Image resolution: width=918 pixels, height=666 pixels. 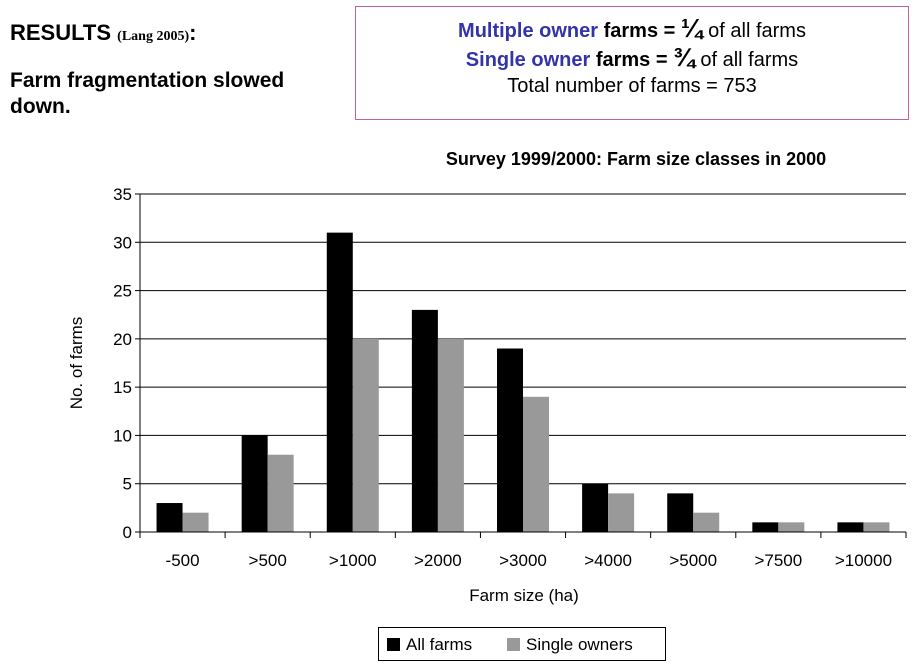 I want to click on legend-item-all-farms: All farms, so click(x=429, y=645).